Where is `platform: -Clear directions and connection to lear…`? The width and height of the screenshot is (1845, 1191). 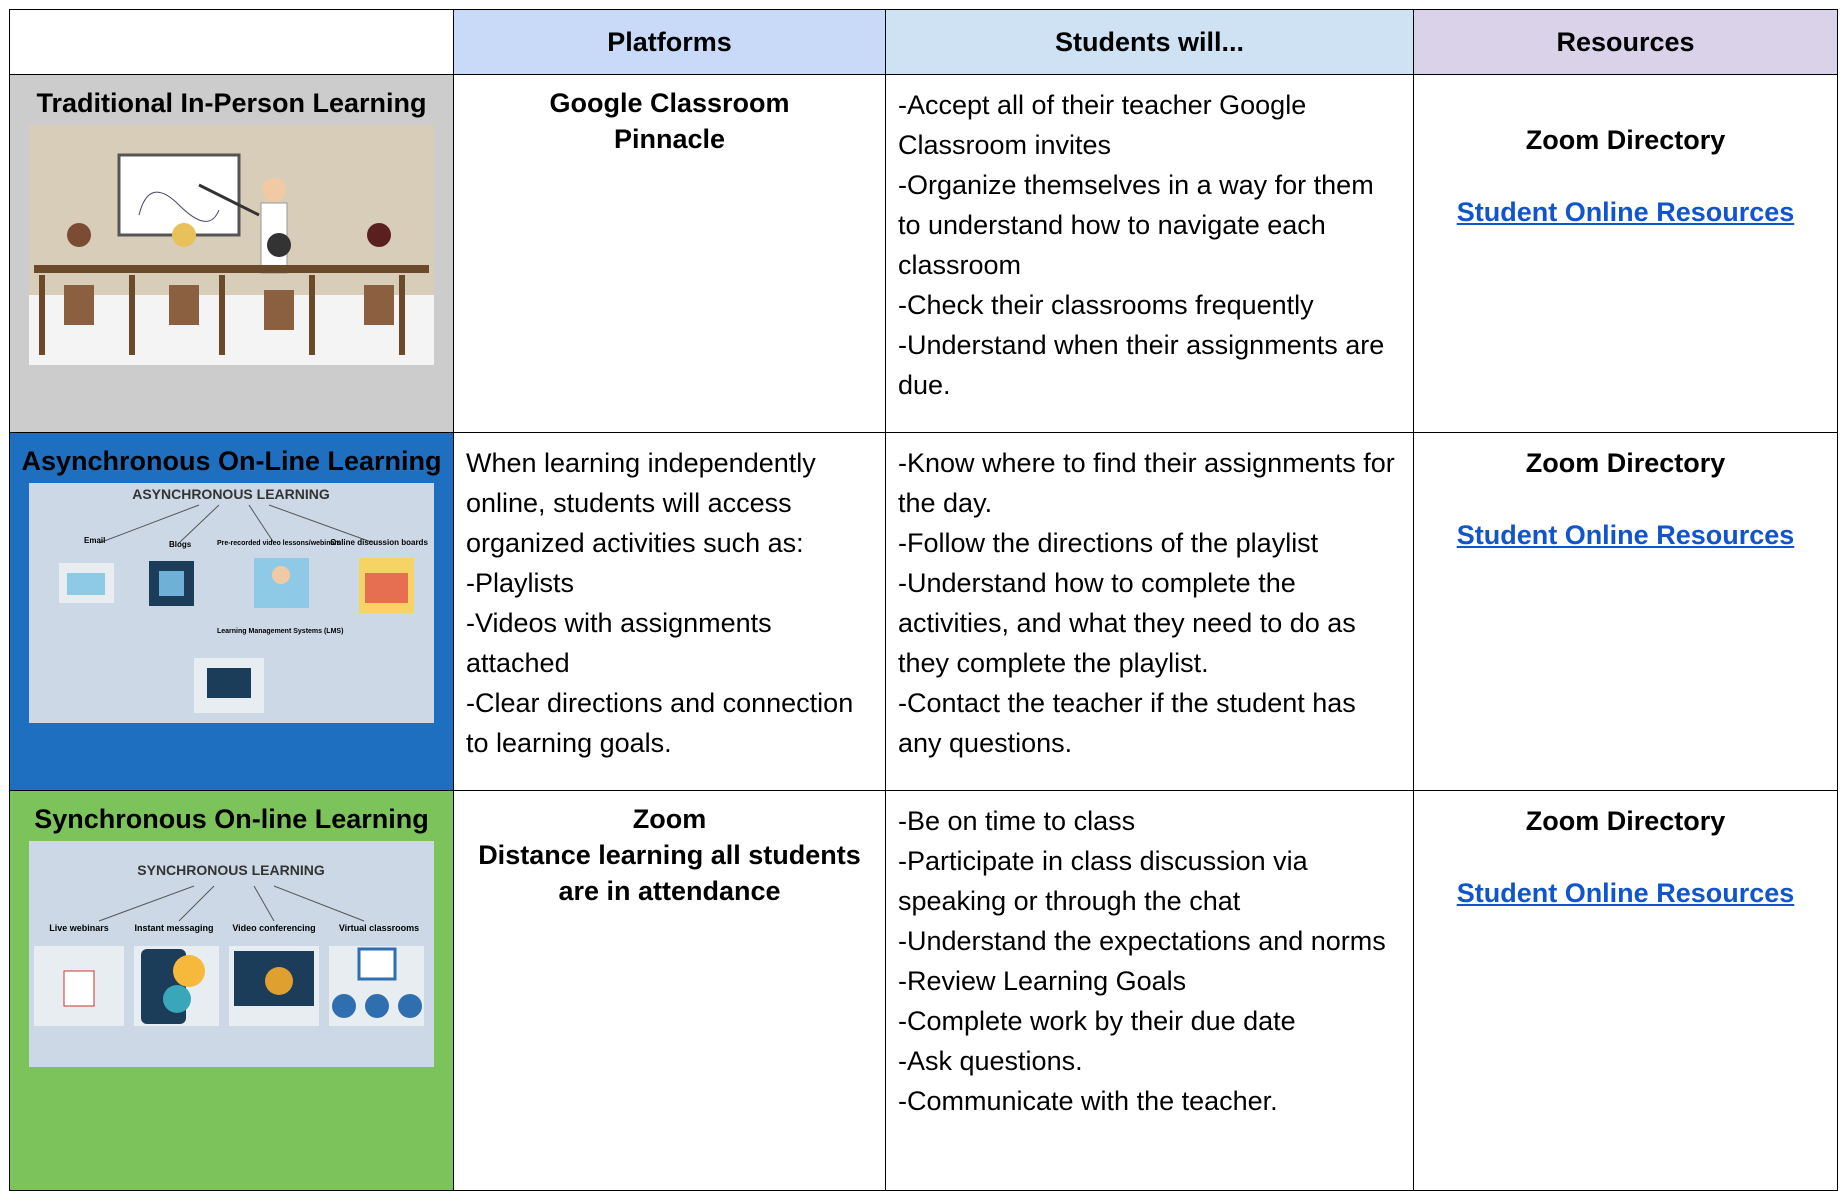 platform: -Clear directions and connection to lear… is located at coordinates (660, 723).